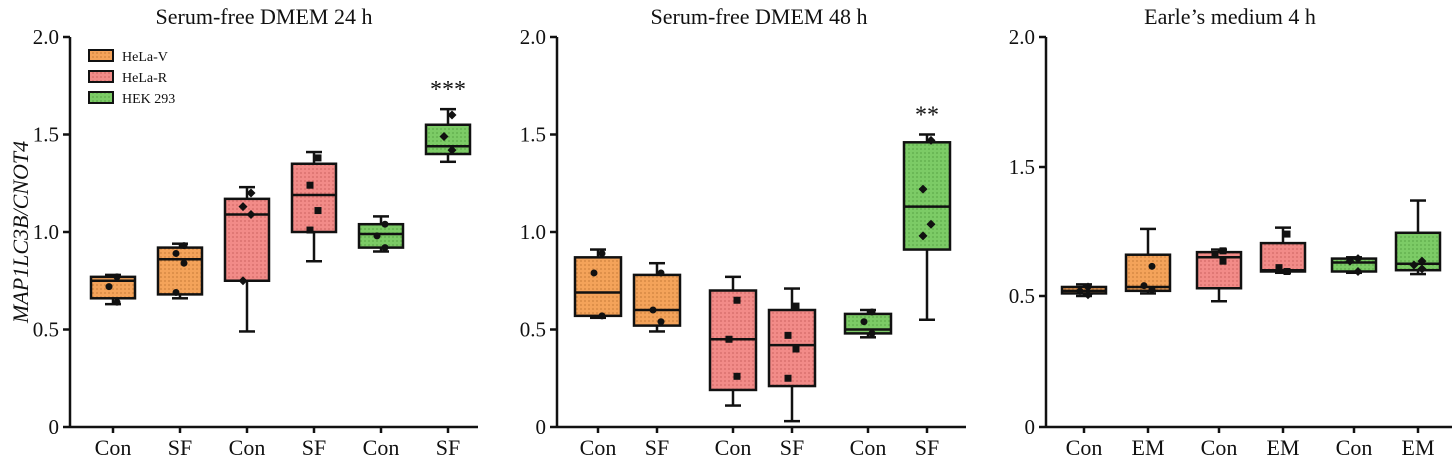 This screenshot has width=1452, height=464. What do you see at coordinates (448, 90) in the screenshot?
I see `significance-label: ***` at bounding box center [448, 90].